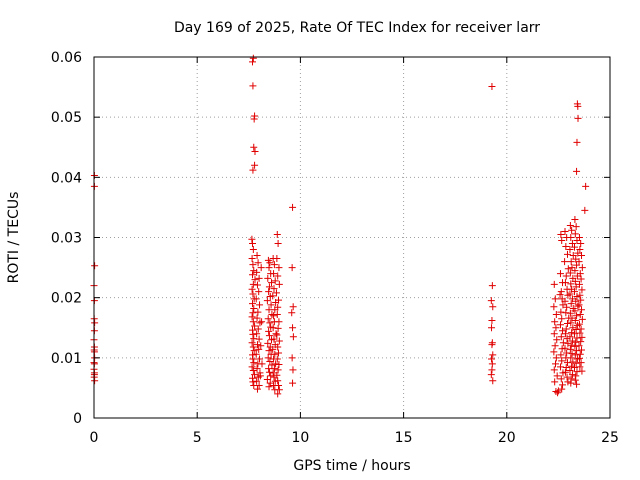  What do you see at coordinates (197, 438) in the screenshot?
I see `x-tick-label: 5` at bounding box center [197, 438].